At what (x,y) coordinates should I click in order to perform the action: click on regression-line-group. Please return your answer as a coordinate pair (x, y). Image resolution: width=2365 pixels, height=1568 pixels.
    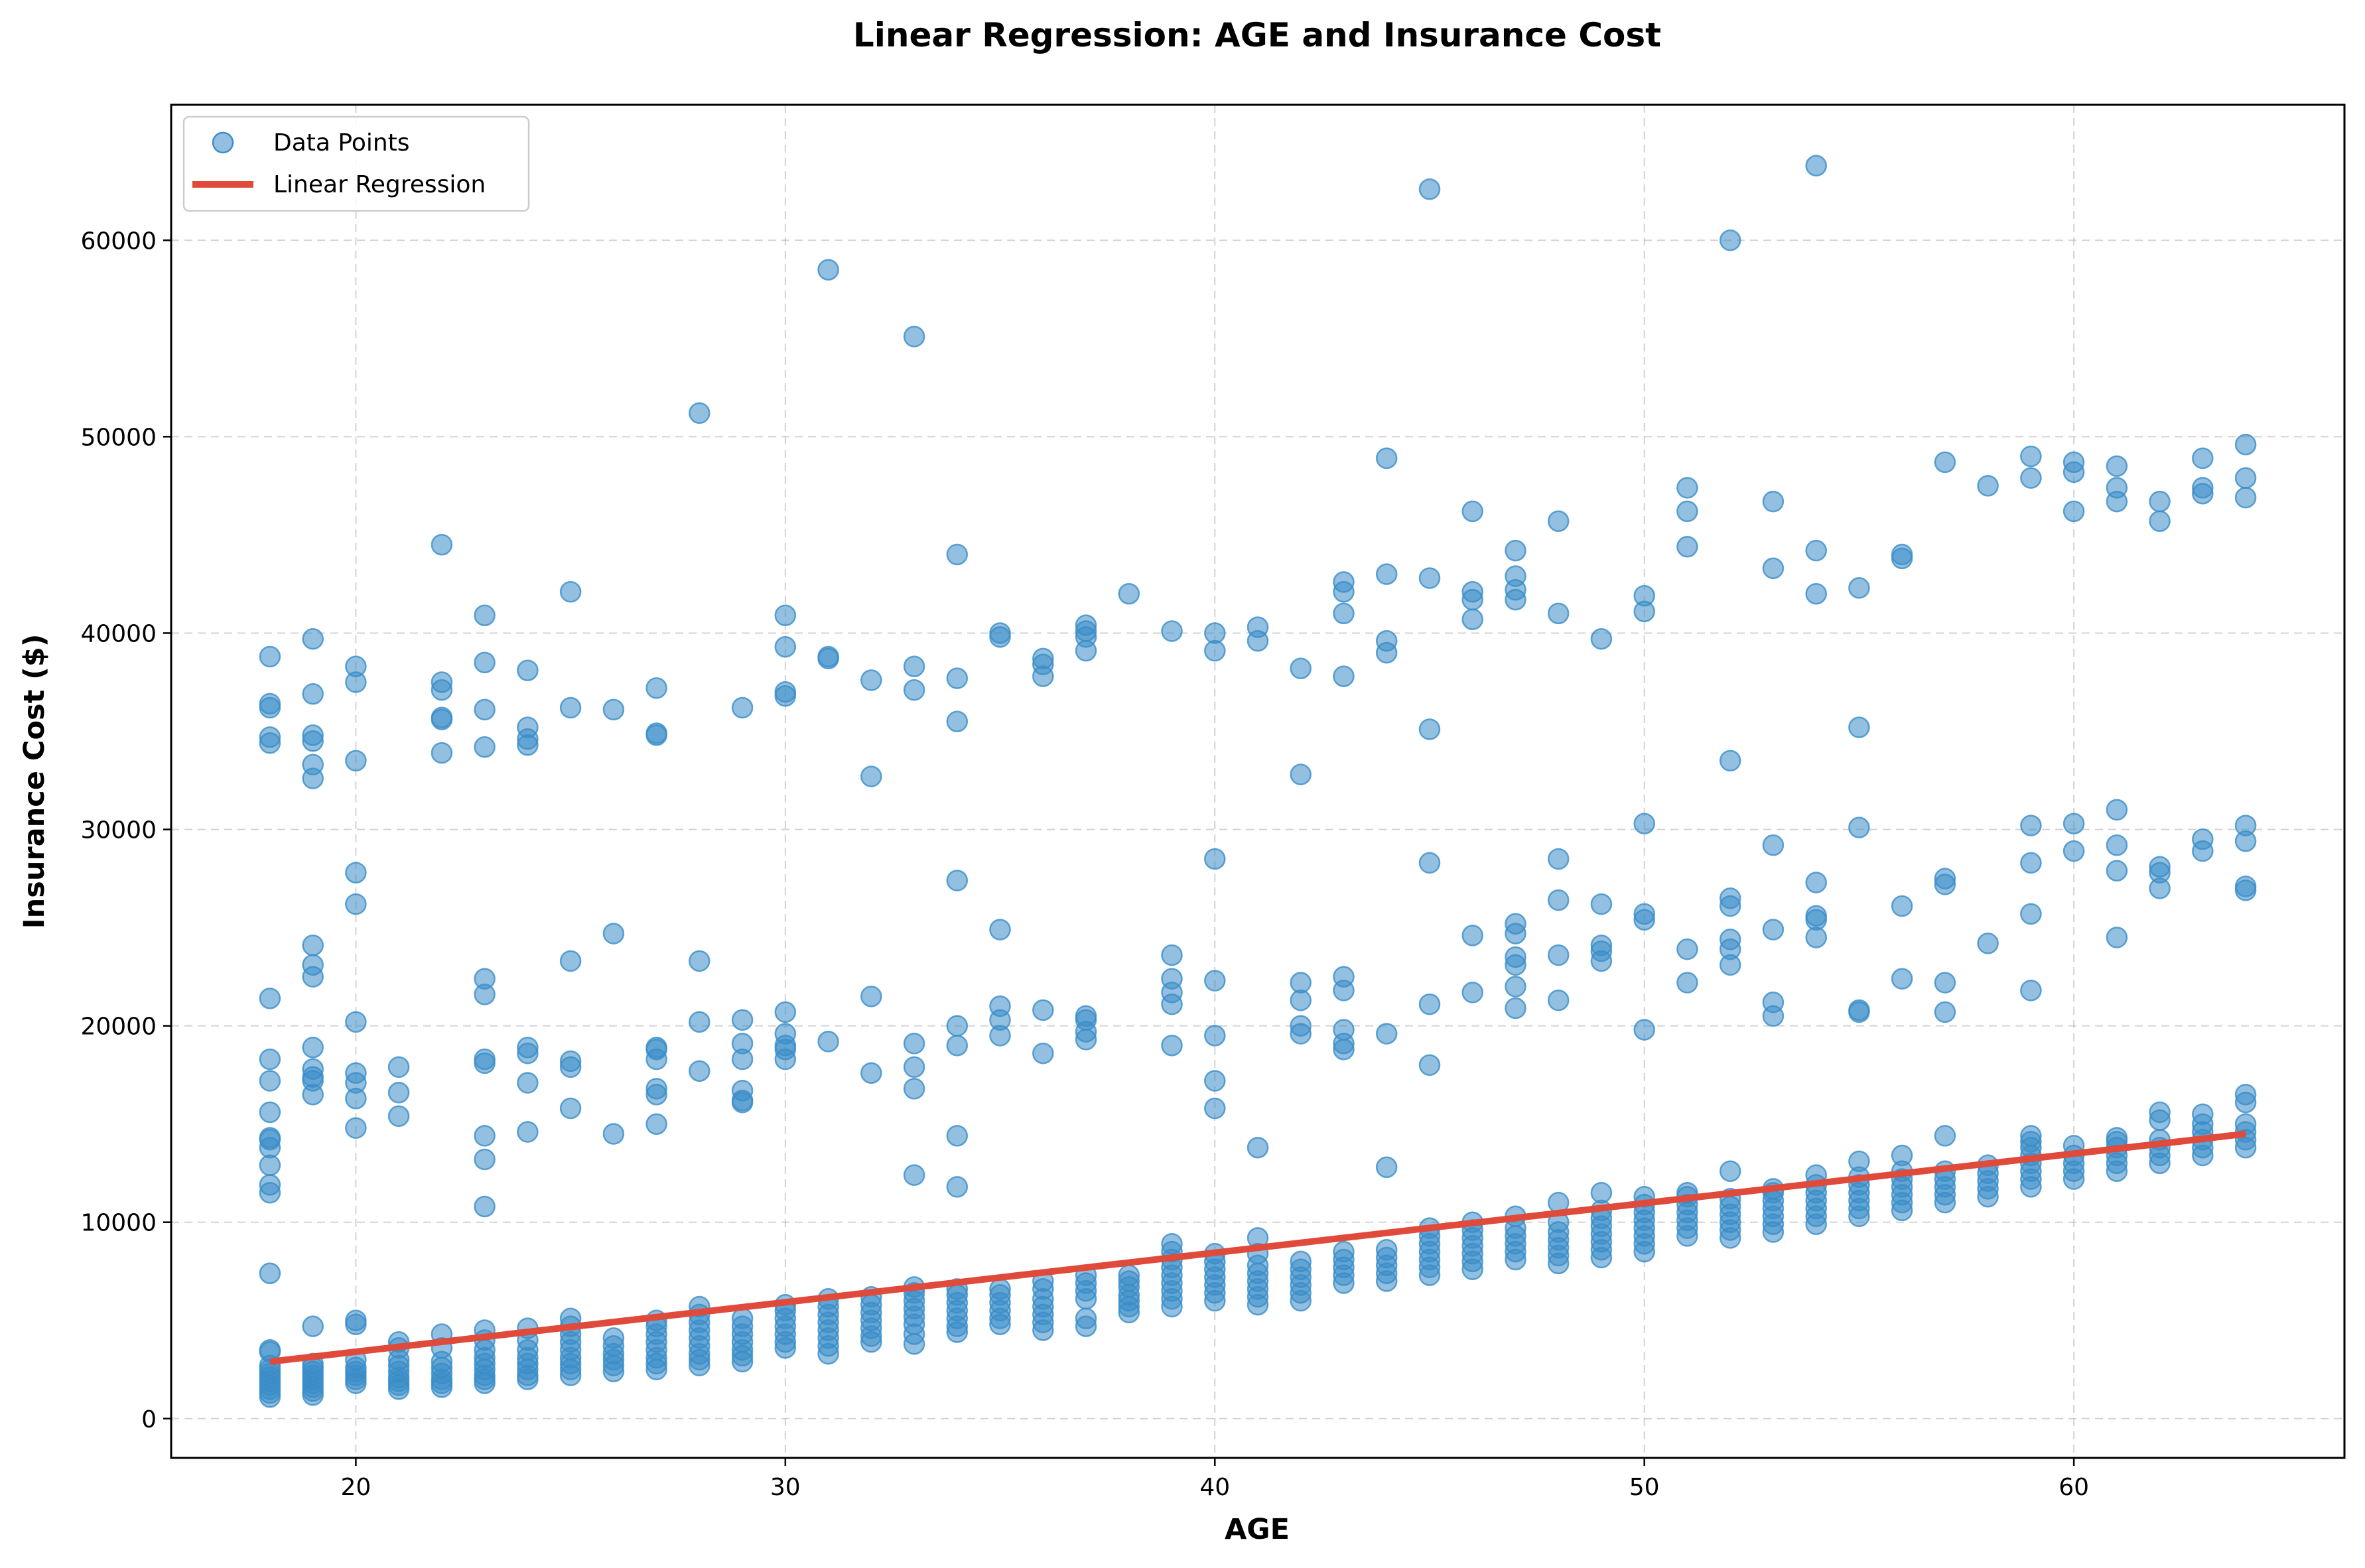
    Looking at the image, I should click on (1257, 1247).